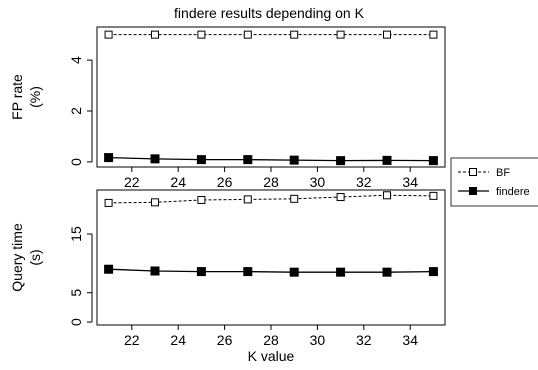 The image size is (538, 370). What do you see at coordinates (76, 111) in the screenshot?
I see `fp-rate-y-tick-label: 2` at bounding box center [76, 111].